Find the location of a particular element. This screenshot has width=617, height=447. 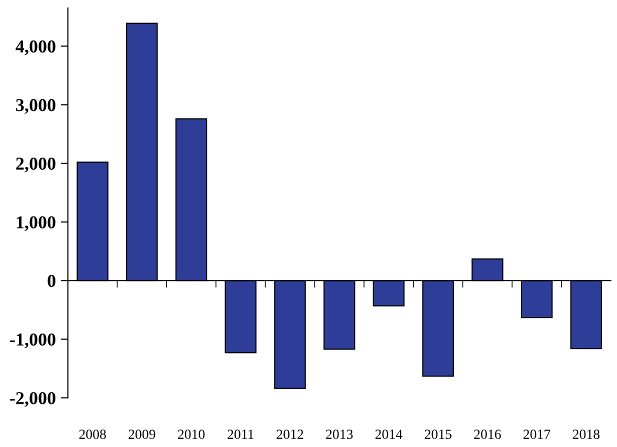

x-tick-label: 2008 is located at coordinates (92, 434).